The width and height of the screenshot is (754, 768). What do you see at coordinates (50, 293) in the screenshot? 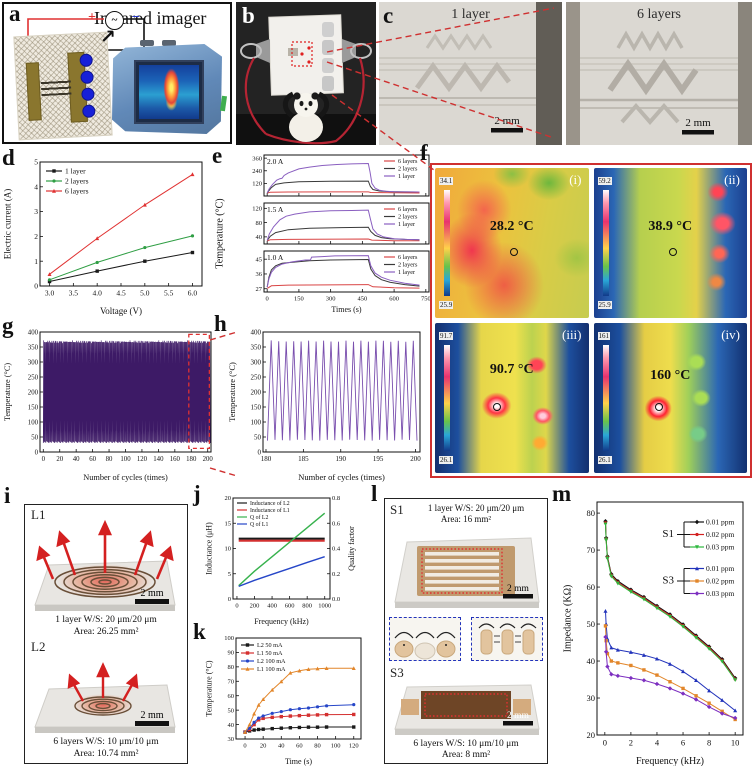
I see `svg-text: 3.0` at bounding box center [50, 293].